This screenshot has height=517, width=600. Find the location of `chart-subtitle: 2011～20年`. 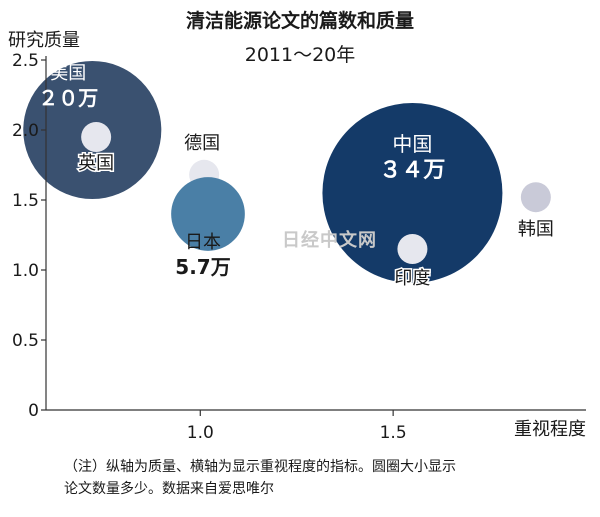

chart-subtitle: 2011～20年 is located at coordinates (300, 55).